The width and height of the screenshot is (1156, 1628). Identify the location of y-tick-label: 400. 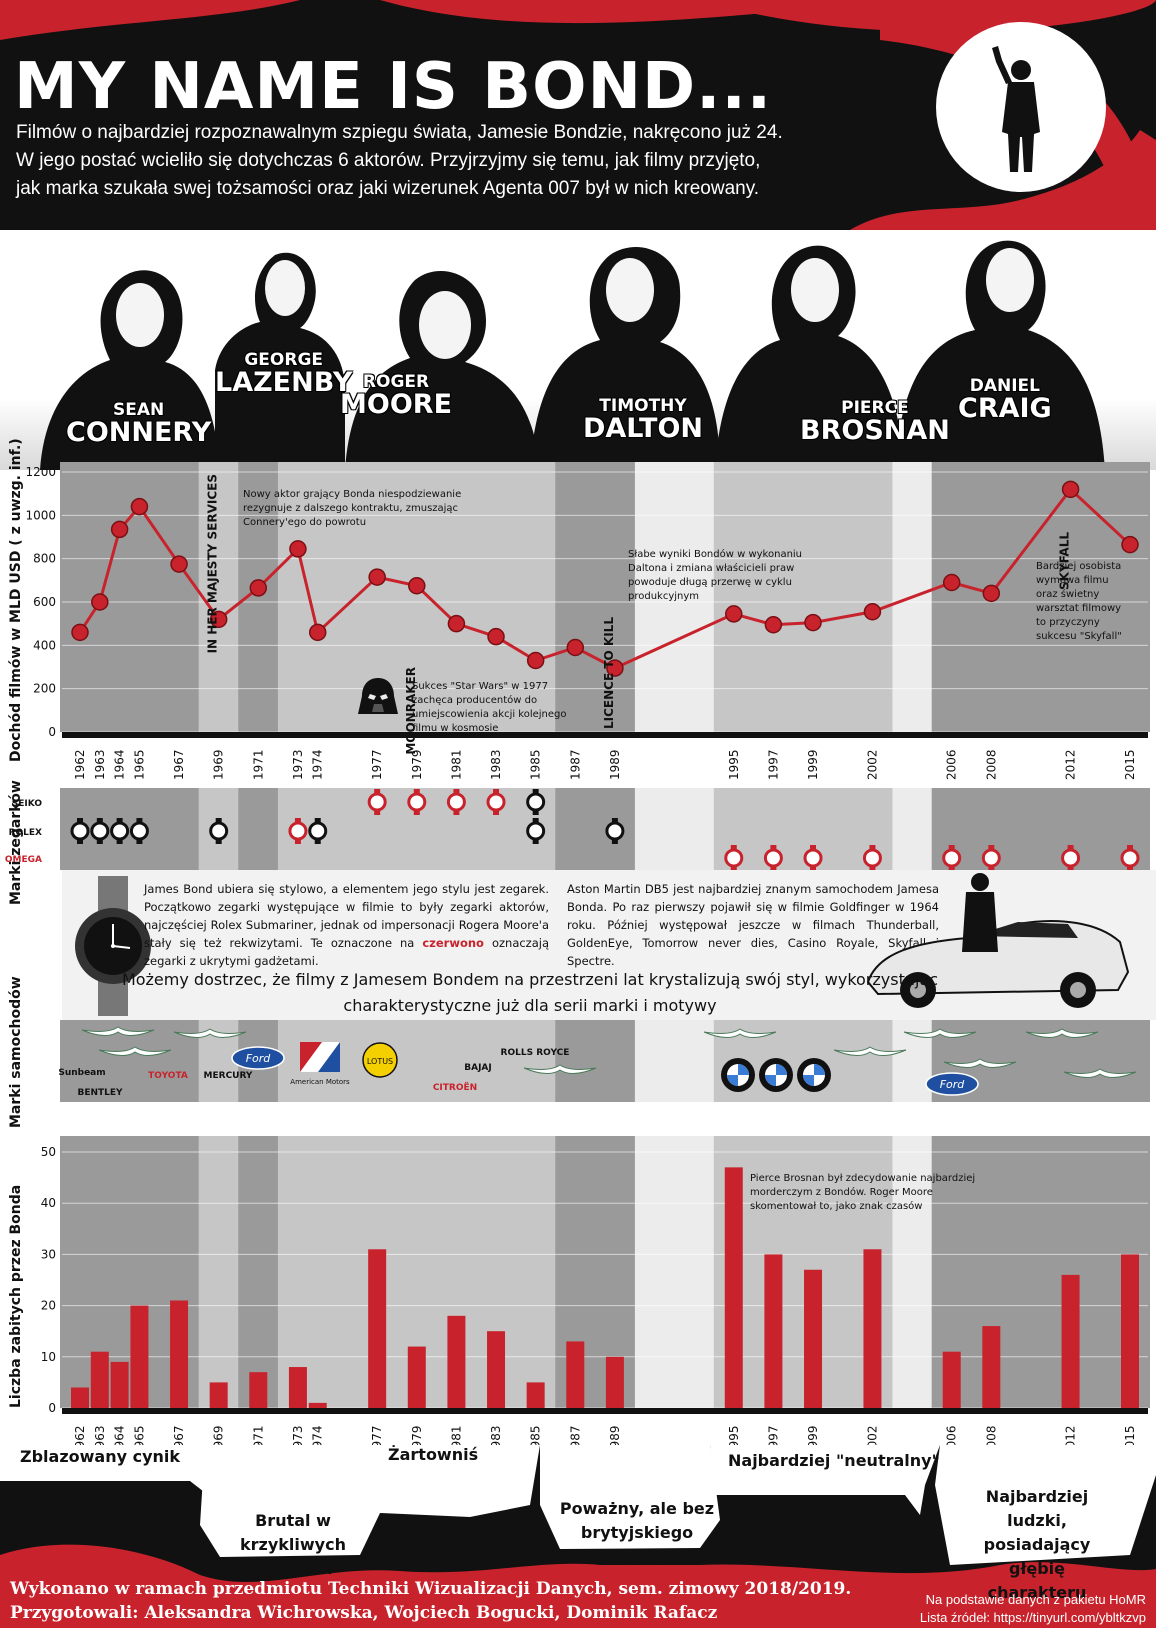
(44, 645).